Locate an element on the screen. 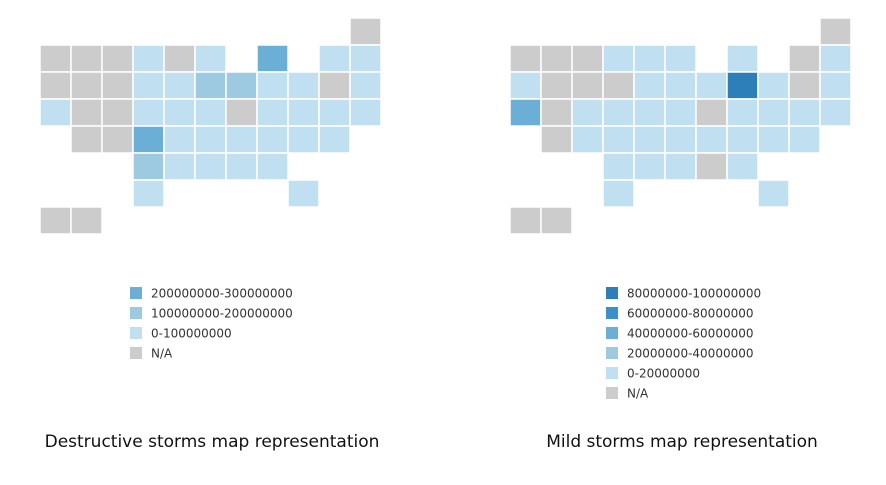 This screenshot has height=485, width=886. legend-label: 20000000-40000000 is located at coordinates (690, 354).